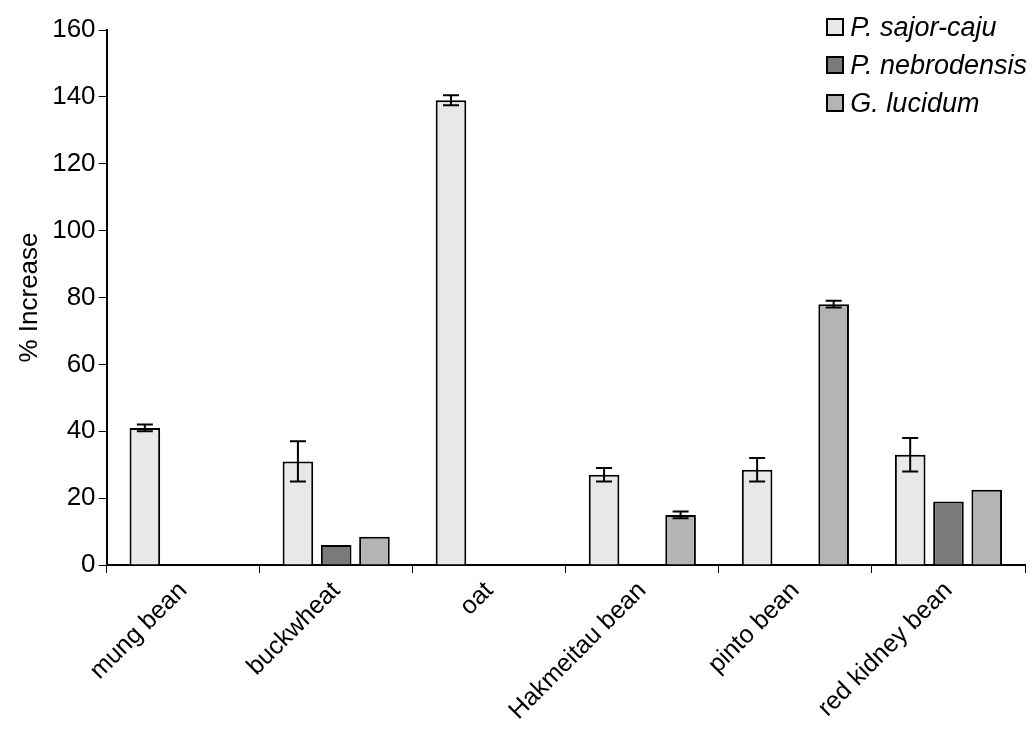  Describe the element at coordinates (74, 228) in the screenshot. I see `y-tick-label: 100` at that location.